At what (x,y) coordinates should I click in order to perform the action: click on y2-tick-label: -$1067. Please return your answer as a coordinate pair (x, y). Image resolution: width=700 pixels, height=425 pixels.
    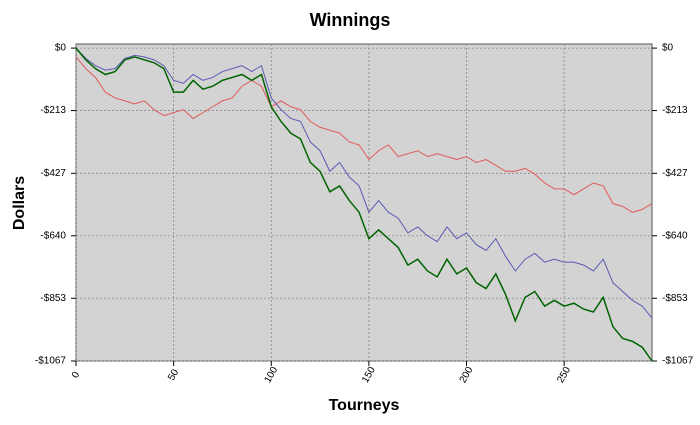
    Looking at the image, I should click on (678, 361).